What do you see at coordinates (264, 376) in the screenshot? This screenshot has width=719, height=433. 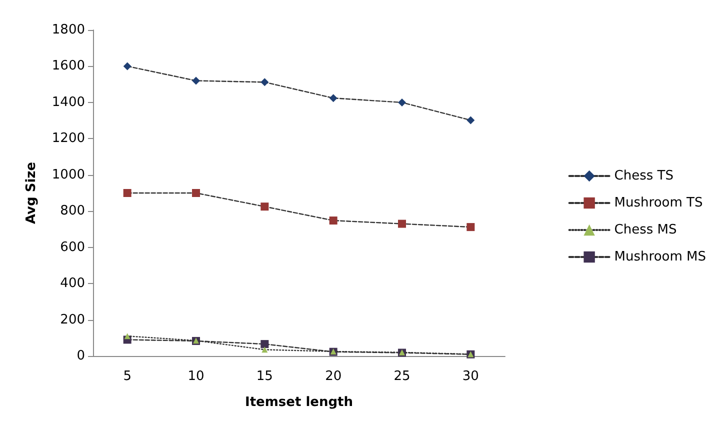 I see `x-tick-label: 15` at bounding box center [264, 376].